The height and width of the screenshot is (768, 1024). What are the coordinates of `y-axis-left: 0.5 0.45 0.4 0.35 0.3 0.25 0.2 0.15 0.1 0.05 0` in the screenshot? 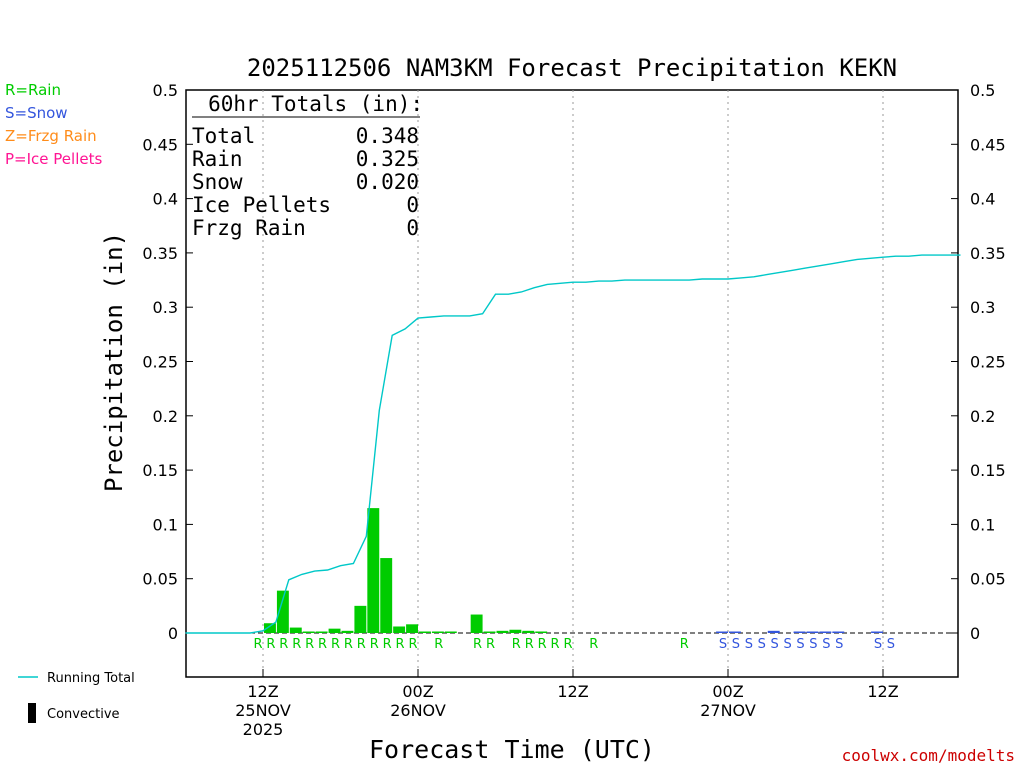 It's located at (167, 362).